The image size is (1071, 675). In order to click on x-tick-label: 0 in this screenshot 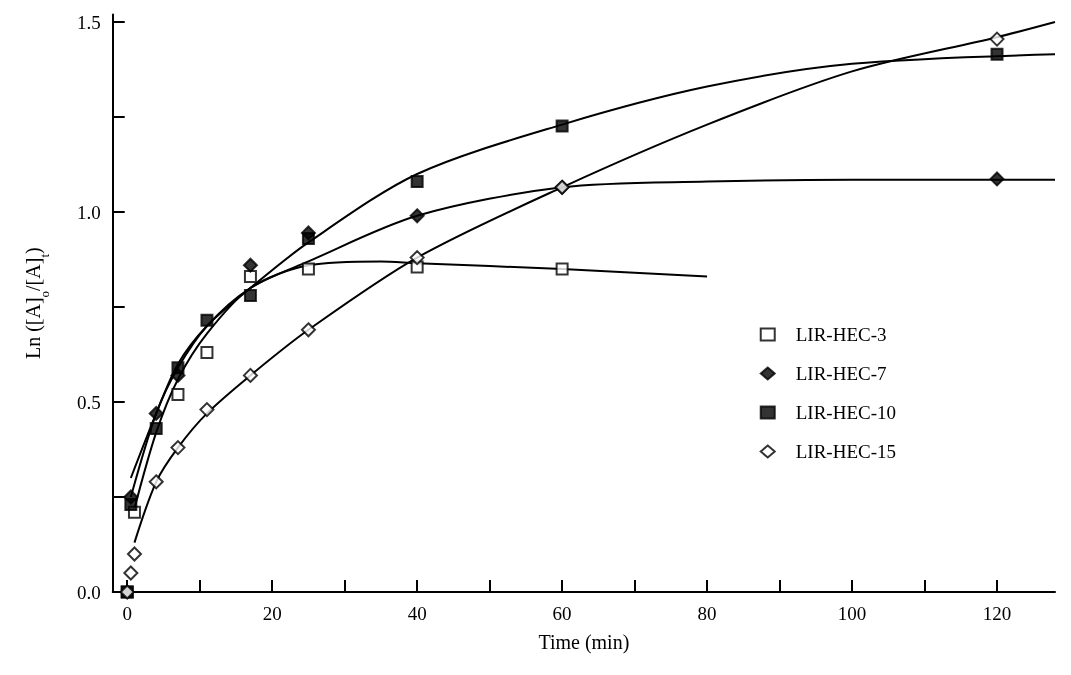, I will do `click(127, 613)`.